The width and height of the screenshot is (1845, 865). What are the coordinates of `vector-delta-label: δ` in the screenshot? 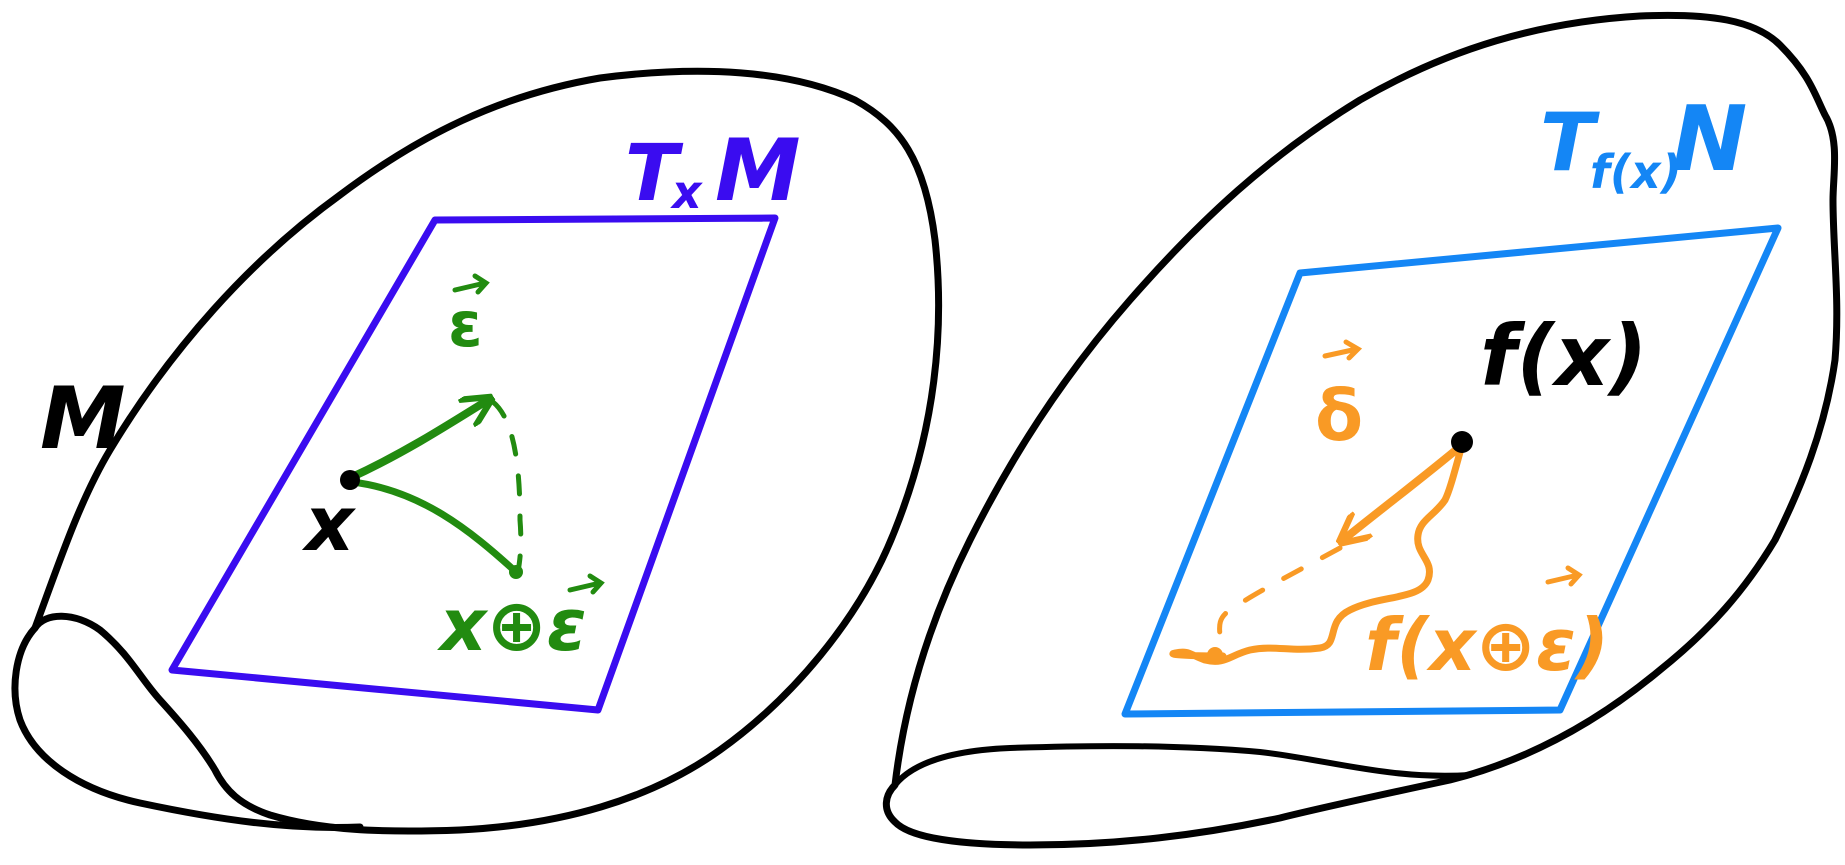 It's located at (1339, 398).